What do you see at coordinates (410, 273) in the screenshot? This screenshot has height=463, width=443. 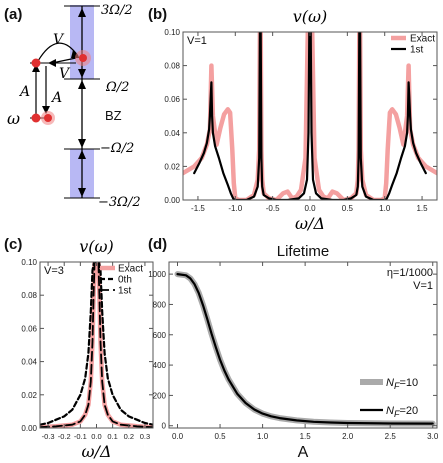 I see `chart-annotation: η=1/1000` at bounding box center [410, 273].